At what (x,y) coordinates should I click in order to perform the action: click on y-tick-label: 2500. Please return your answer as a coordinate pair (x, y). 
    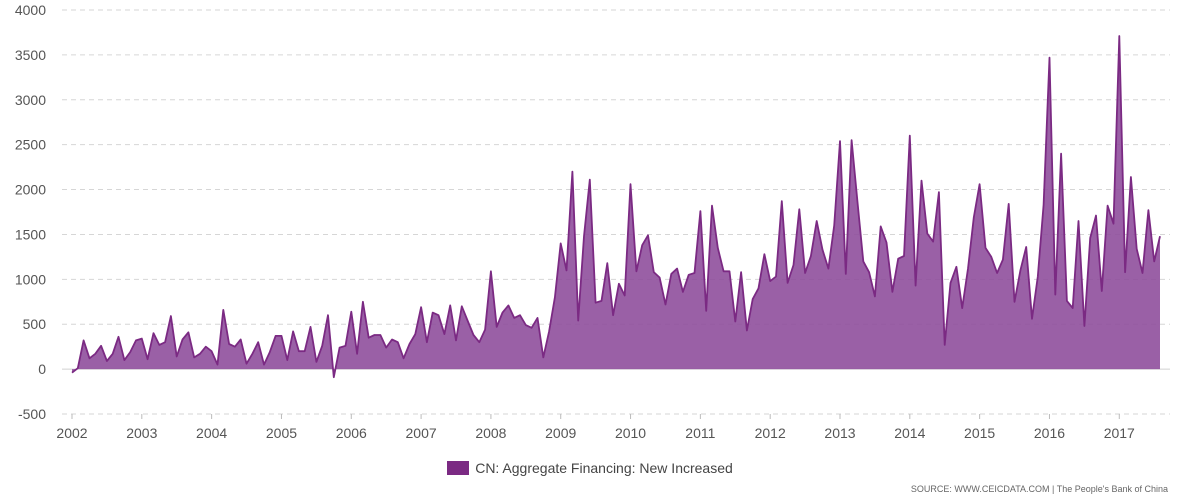
    Looking at the image, I should click on (30, 145).